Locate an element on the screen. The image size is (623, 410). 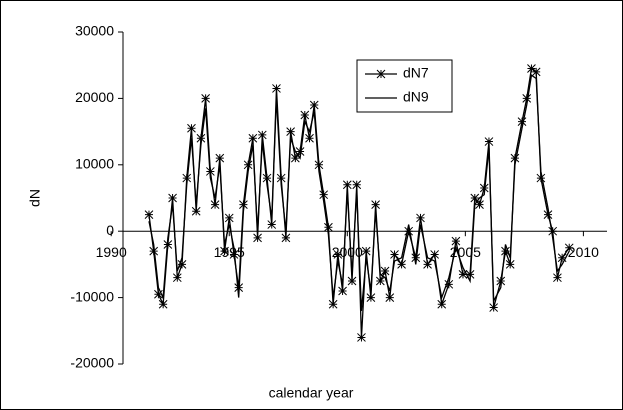
y-tick-label: 20000 is located at coordinates (94, 97).